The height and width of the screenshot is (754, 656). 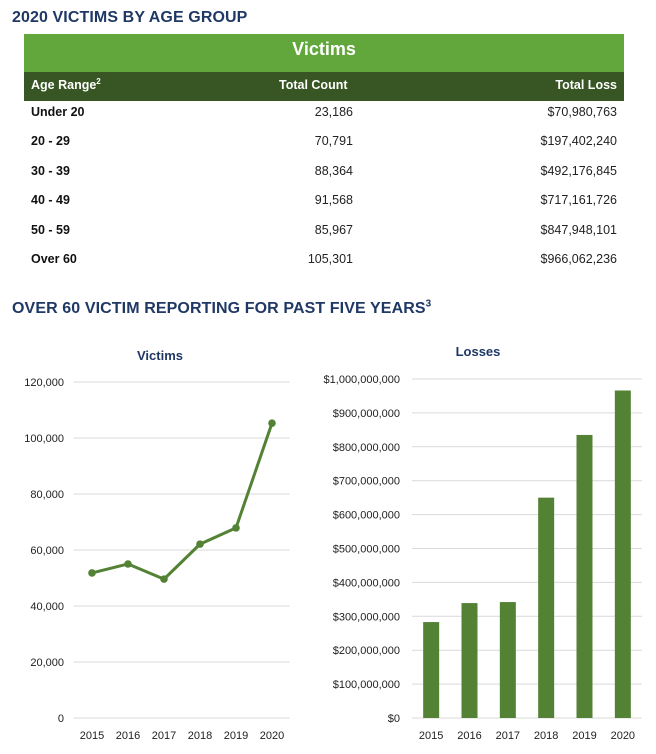 I want to click on table-band-header: Victims, so click(x=324, y=53).